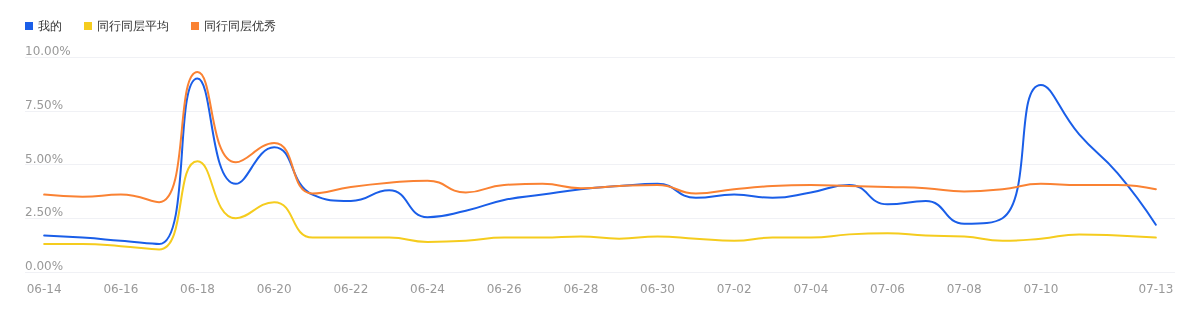  What do you see at coordinates (44, 212) in the screenshot?
I see `y-tick-label: 2.50%` at bounding box center [44, 212].